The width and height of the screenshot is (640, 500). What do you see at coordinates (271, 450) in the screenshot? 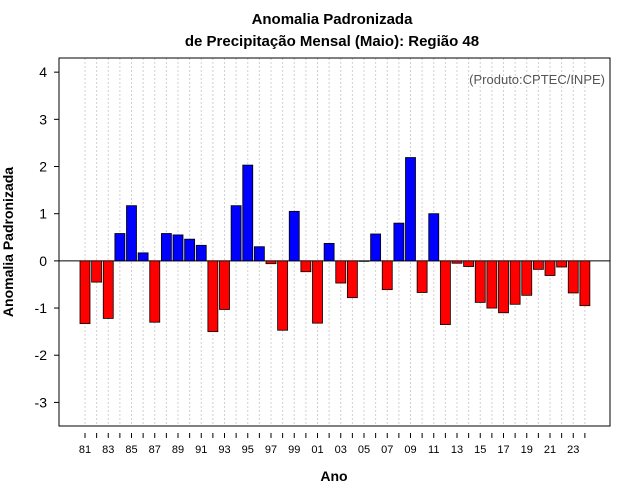
I see `x-tick-label: 97` at bounding box center [271, 450].